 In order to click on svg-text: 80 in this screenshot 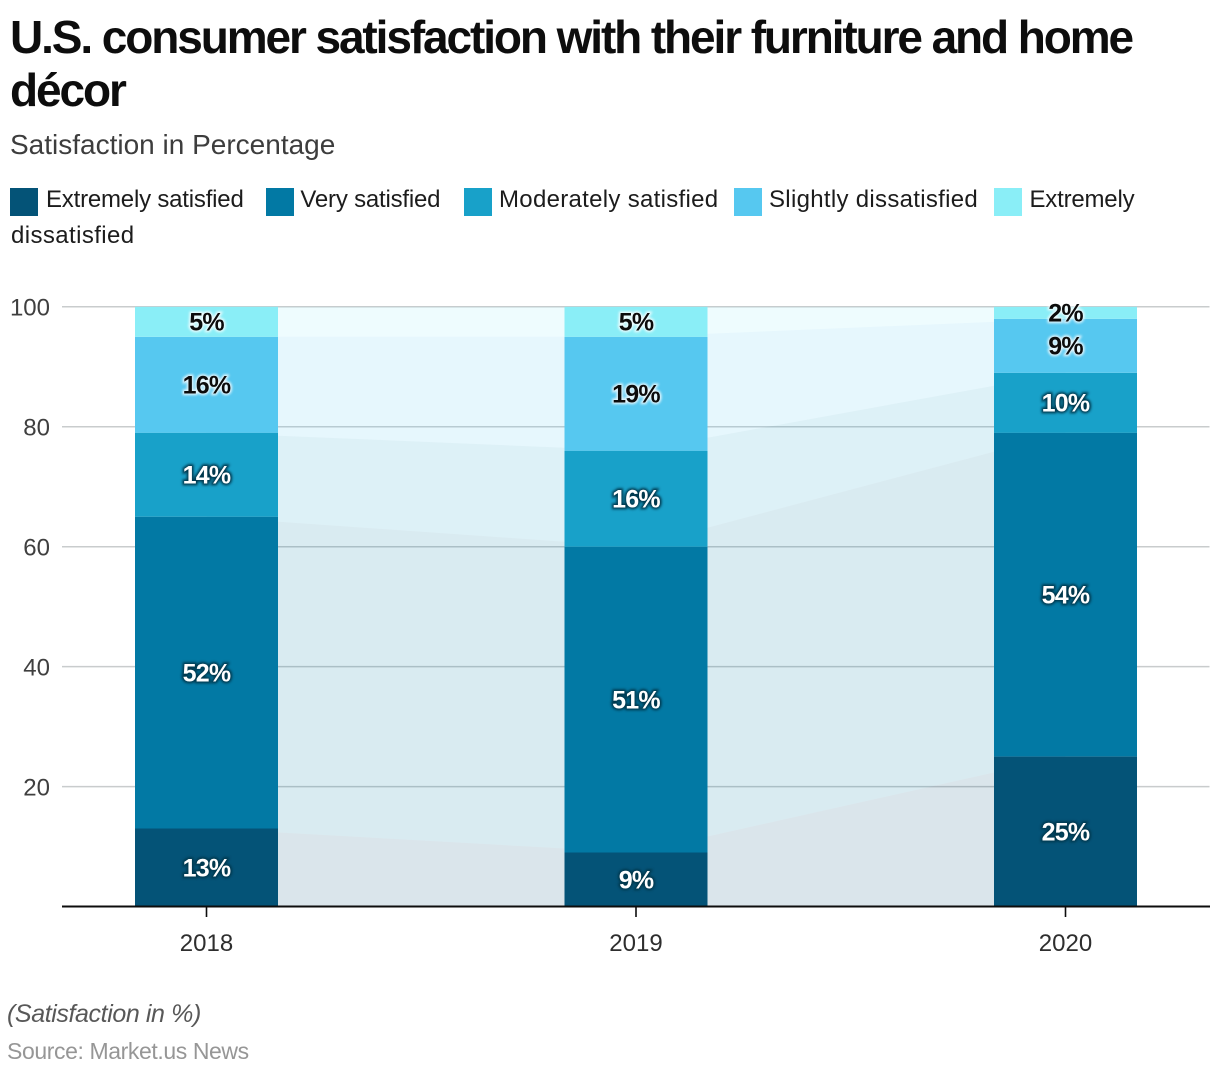, I will do `click(36, 427)`.